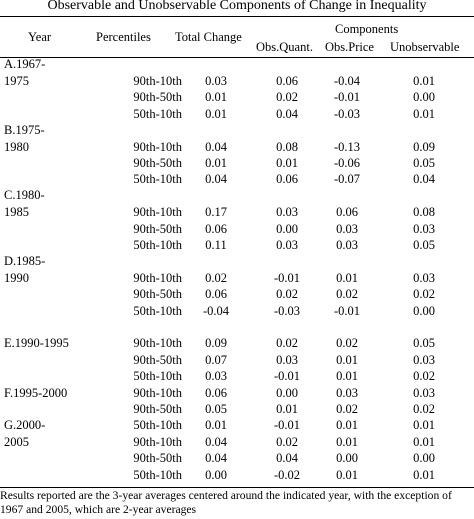 Image resolution: width=474 pixels, height=519 pixels. Describe the element at coordinates (349, 47) in the screenshot. I see `header-obs-price: Obs.Price` at that location.